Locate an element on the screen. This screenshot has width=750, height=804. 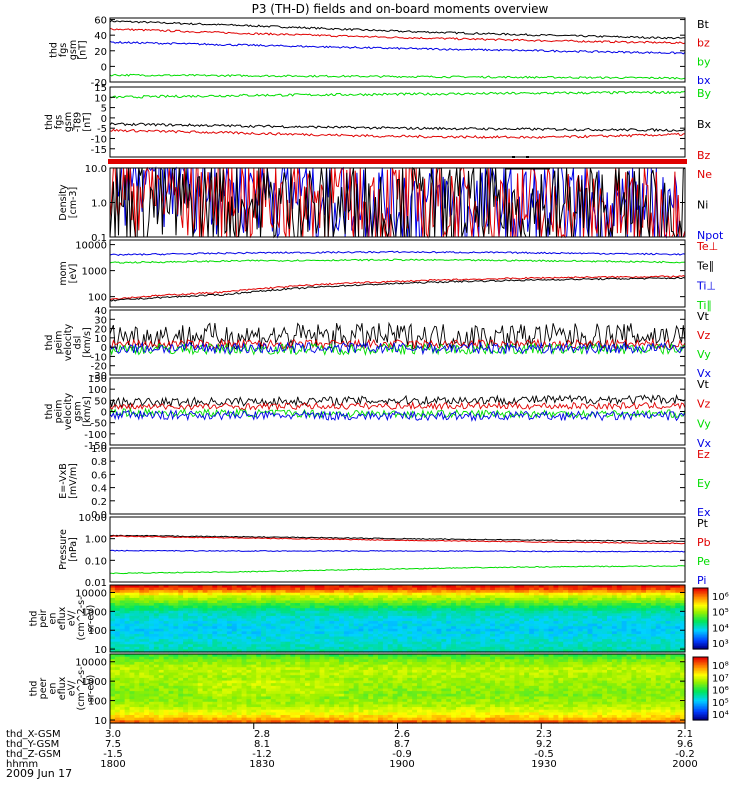
y-axis-label: E=-VxB[mV/m] is located at coordinates (68, 481).